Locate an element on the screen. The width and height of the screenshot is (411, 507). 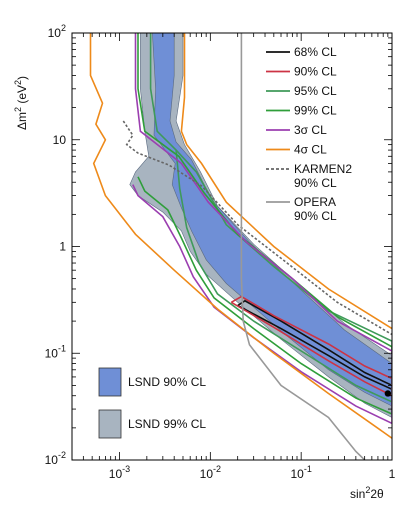
box-legend: LSND 90% CL LSND 99% CL is located at coordinates (152, 403).